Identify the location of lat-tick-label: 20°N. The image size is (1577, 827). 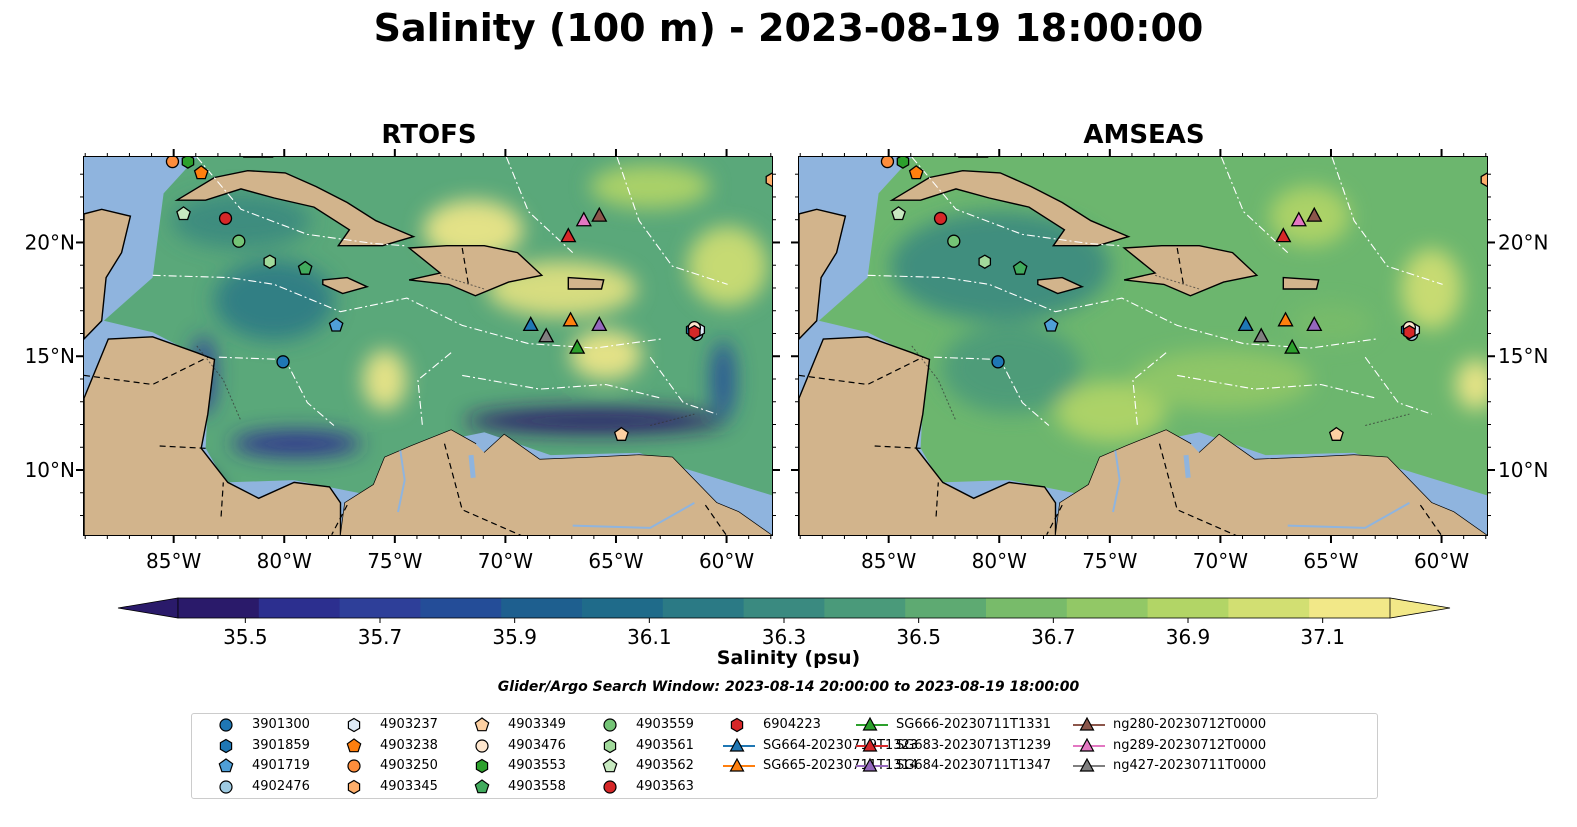
(50, 242).